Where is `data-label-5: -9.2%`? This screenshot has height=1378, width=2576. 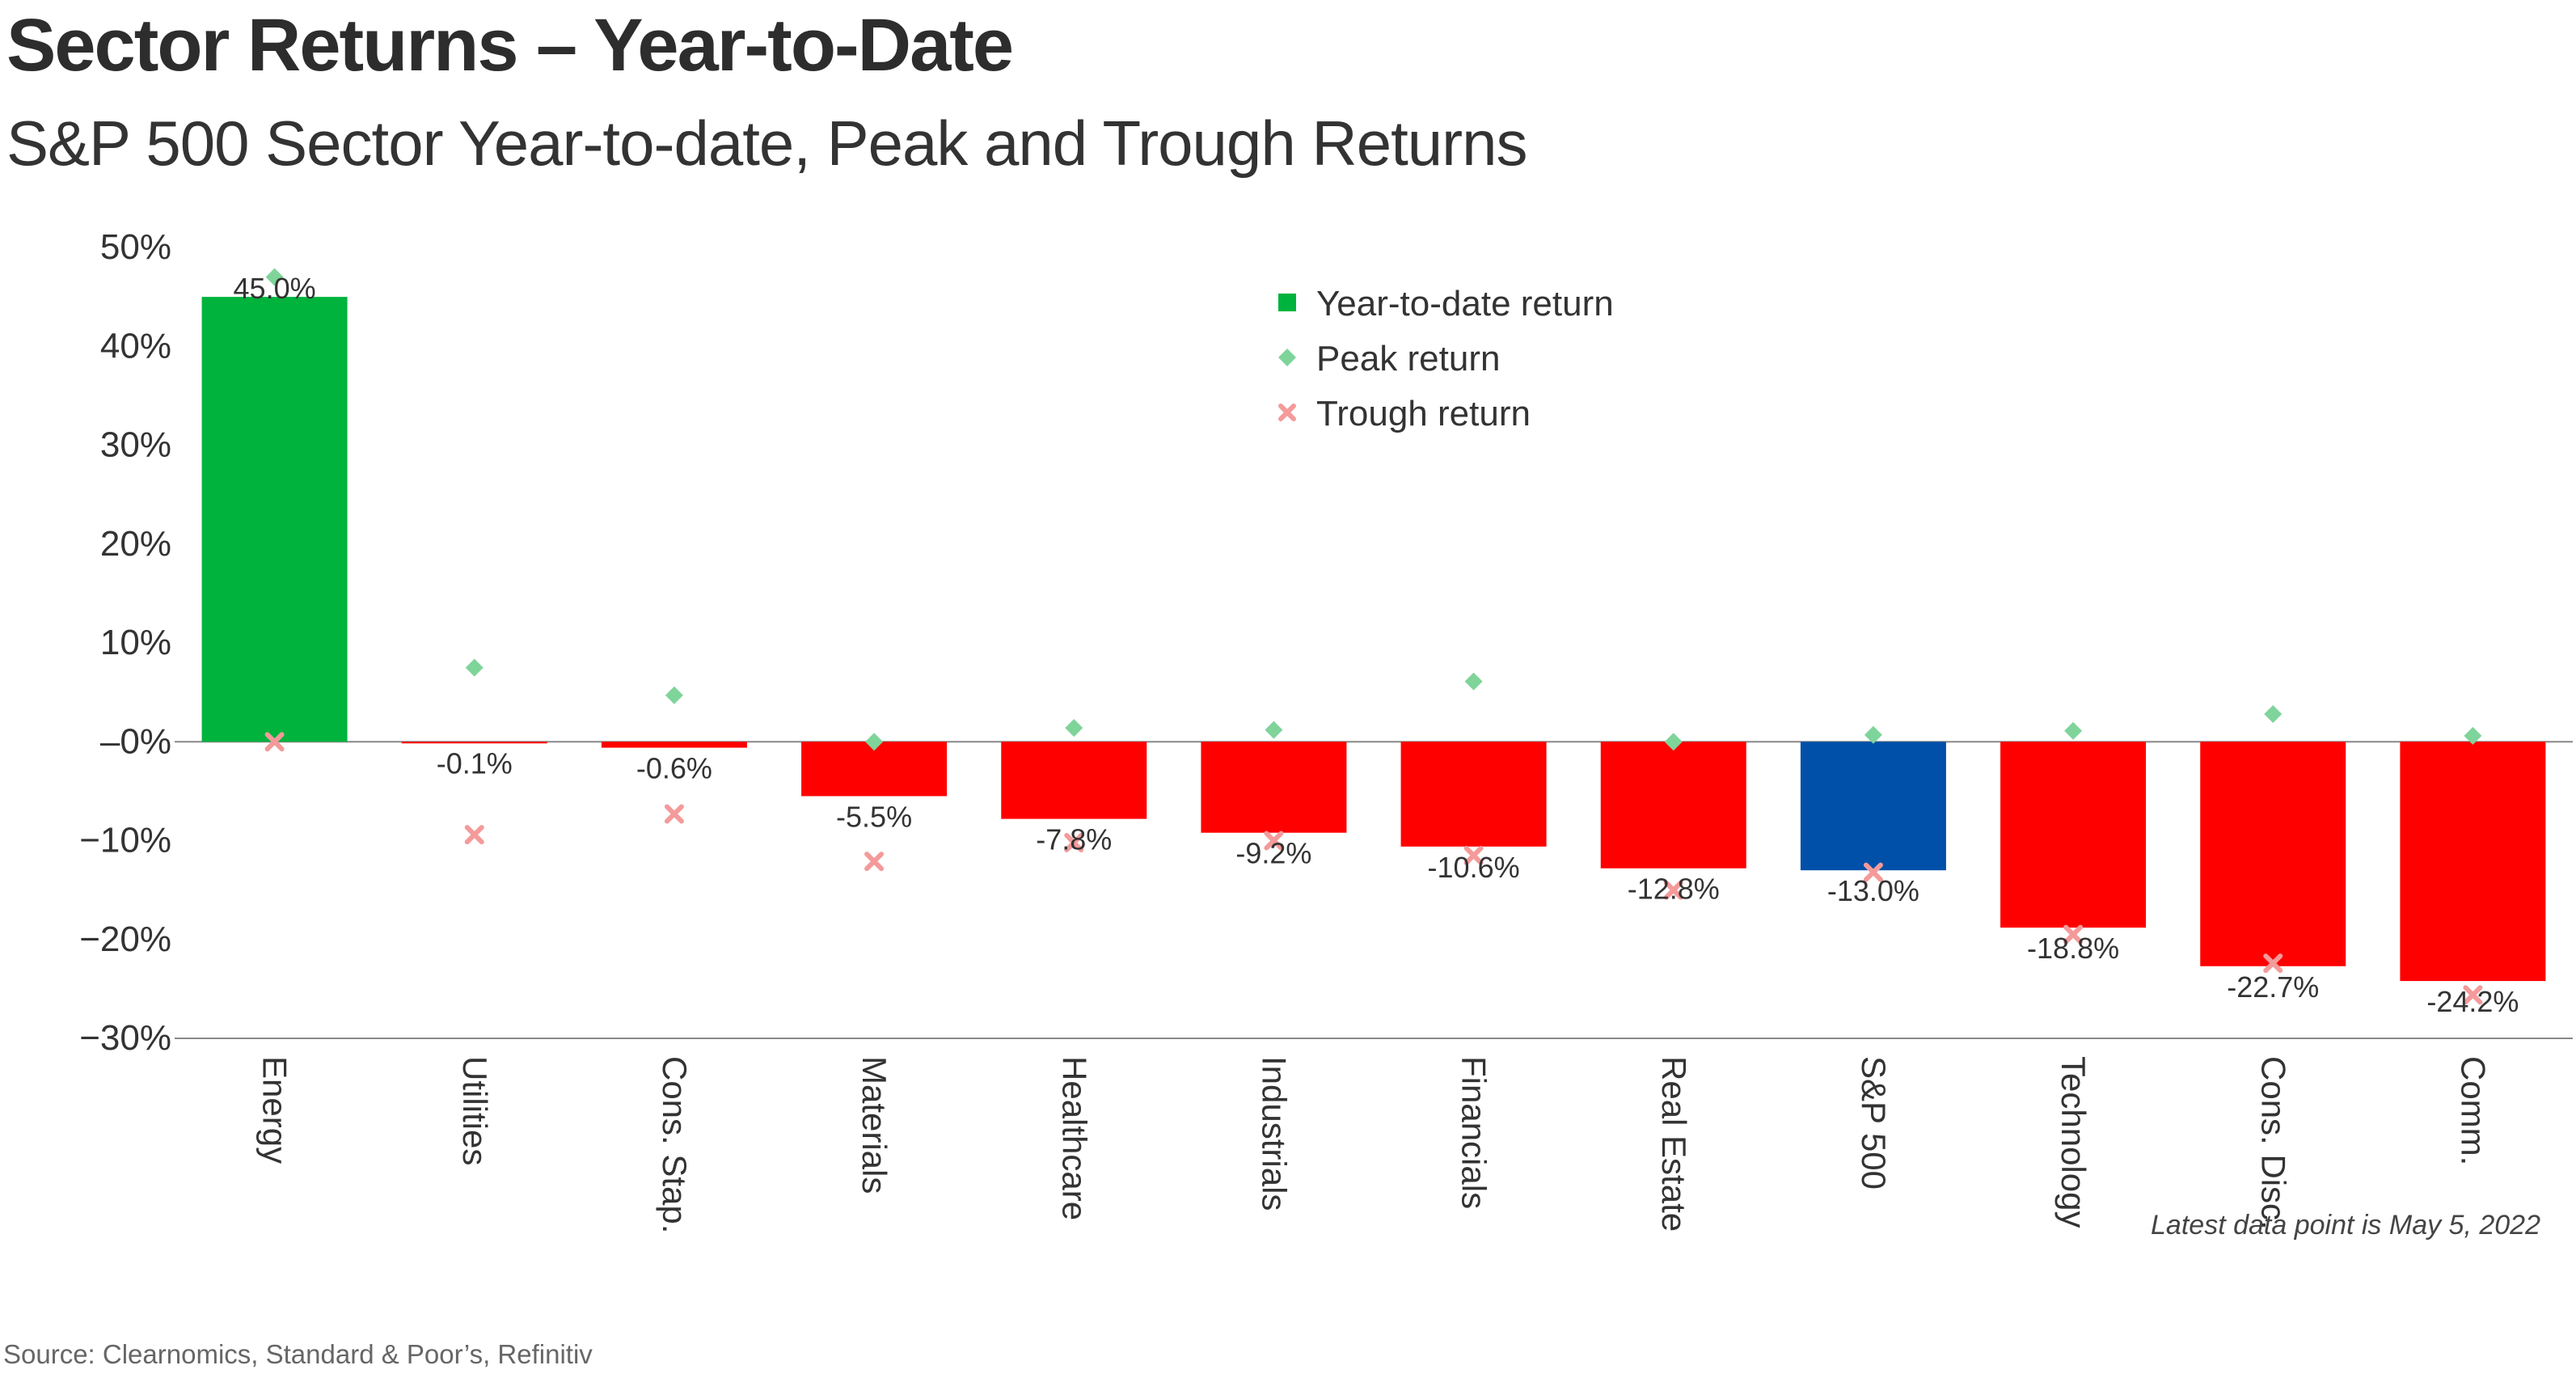
data-label-5: -9.2% is located at coordinates (1273, 853).